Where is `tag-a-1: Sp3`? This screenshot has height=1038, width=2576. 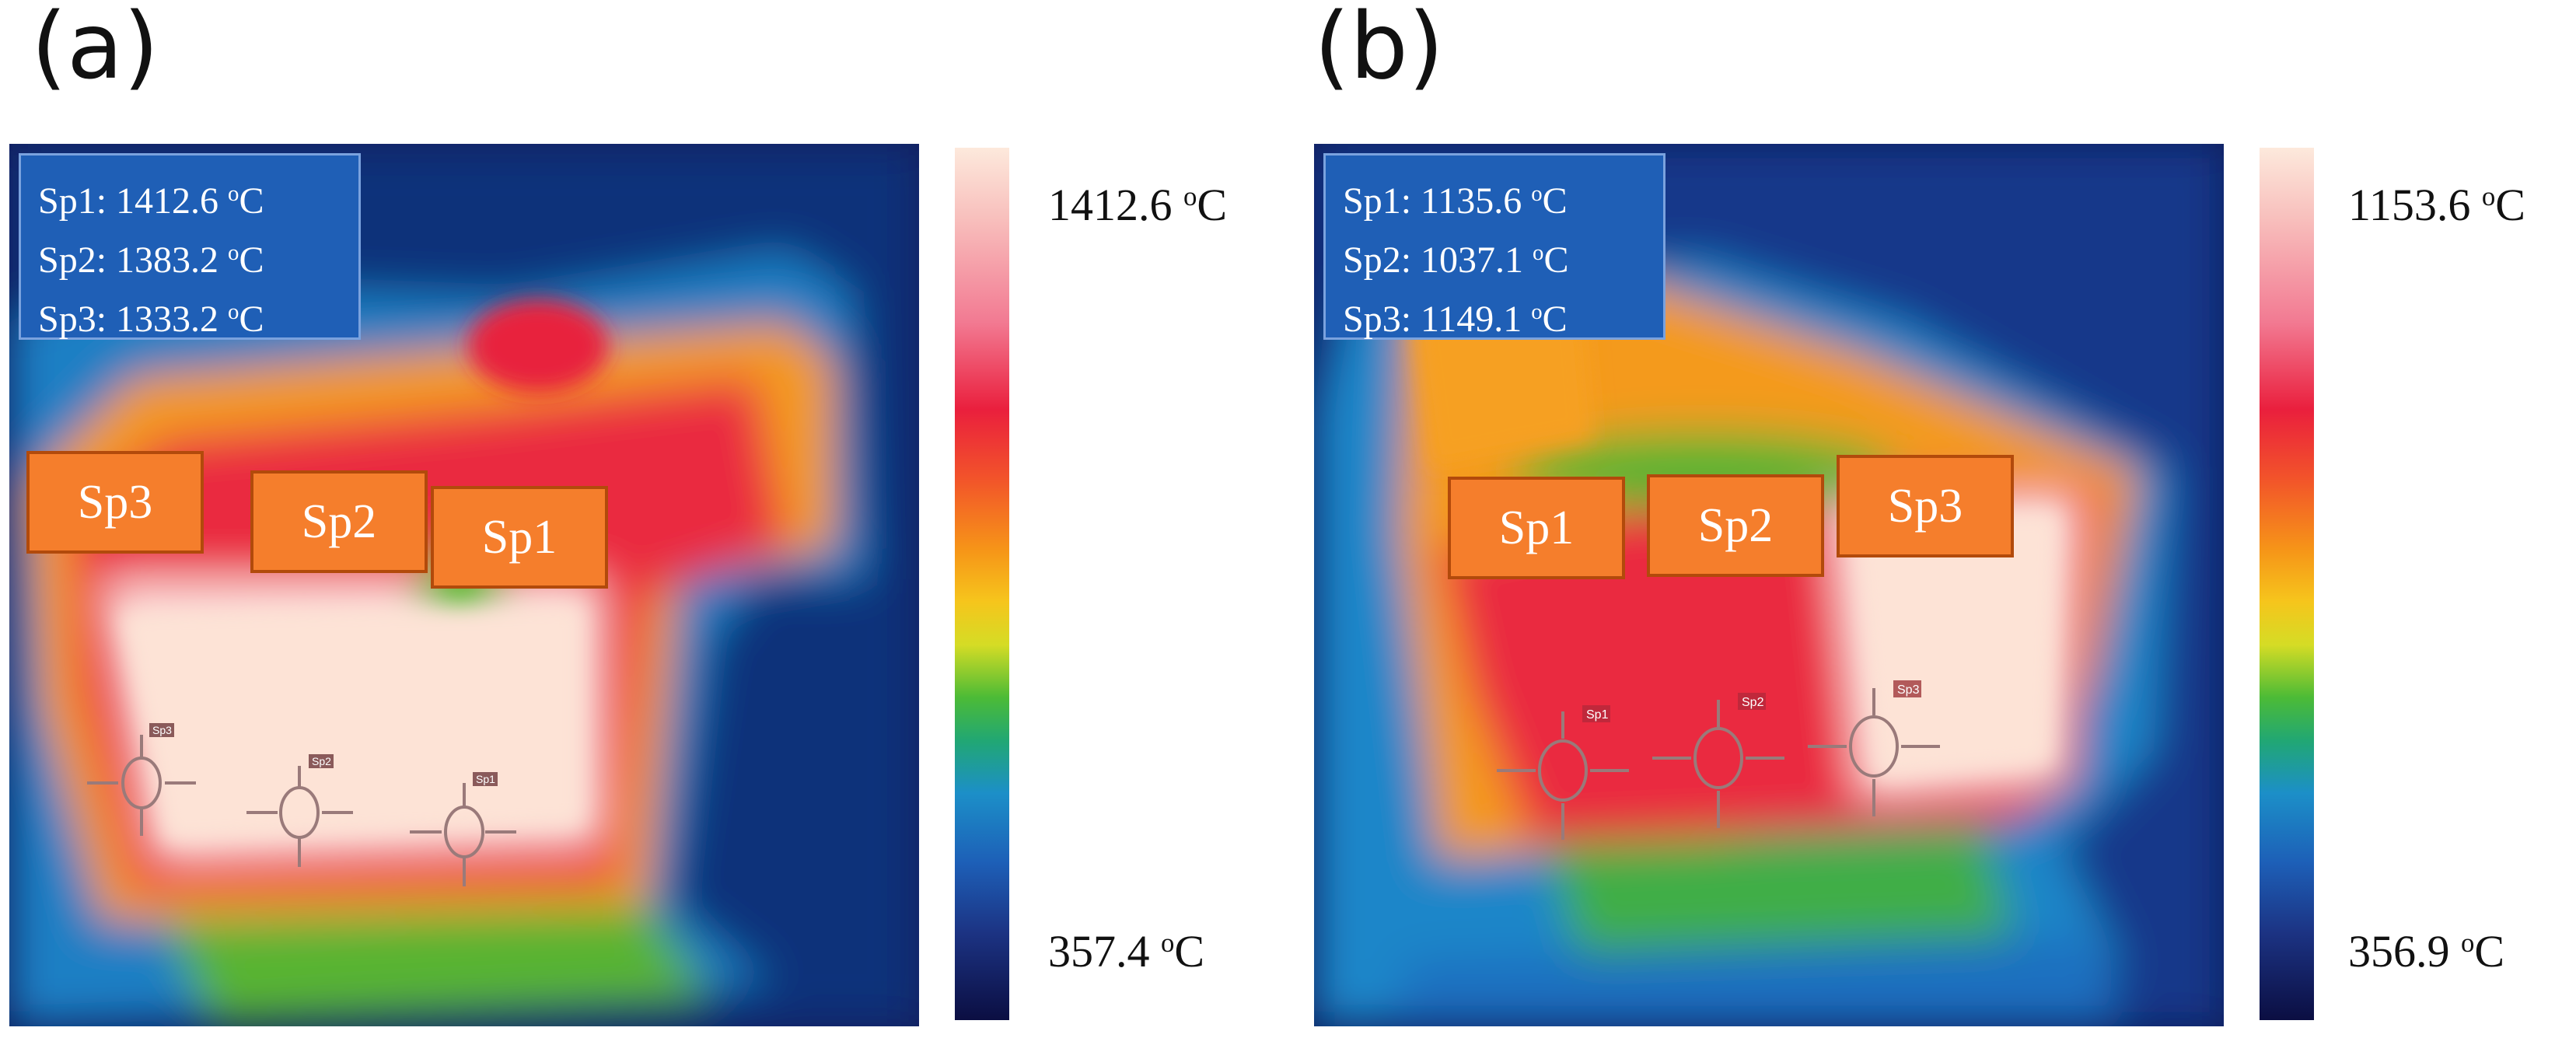
tag-a-1: Sp3 is located at coordinates (115, 503).